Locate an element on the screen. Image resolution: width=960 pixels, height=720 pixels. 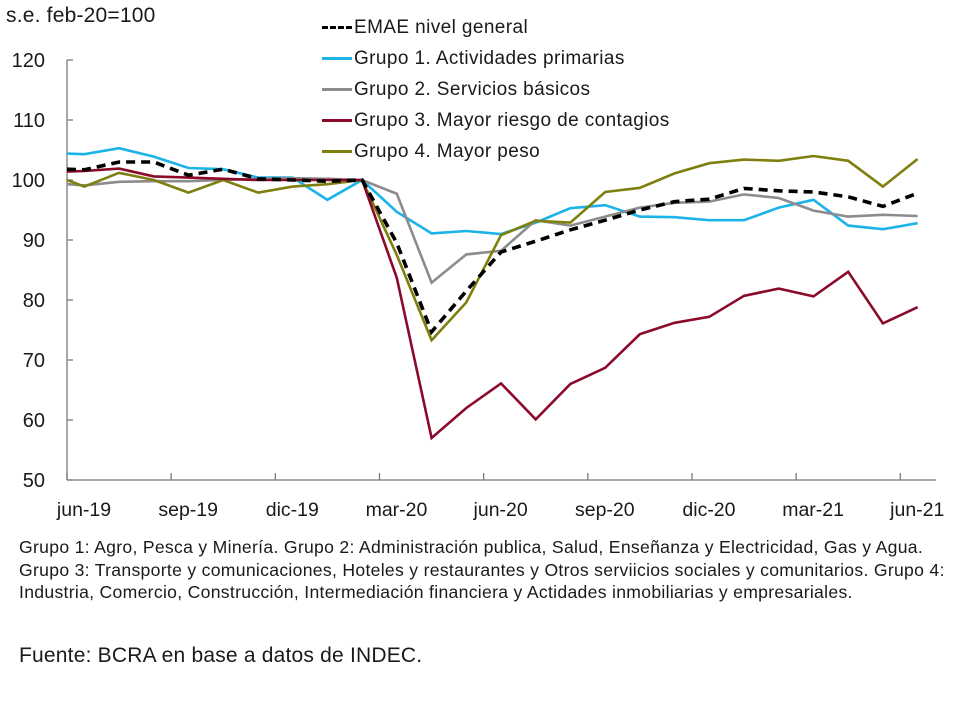
legend-label: Grupo 3. Mayor riesgo de contagios is located at coordinates (512, 120).